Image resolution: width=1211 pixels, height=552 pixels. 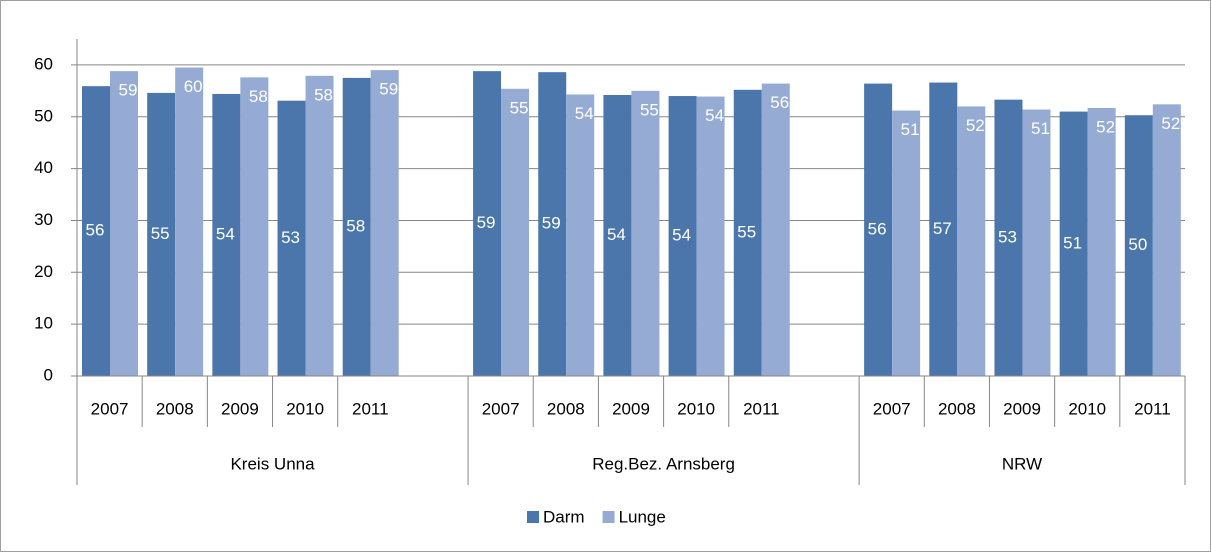 I want to click on y-tick-label: 10, so click(x=43, y=323).